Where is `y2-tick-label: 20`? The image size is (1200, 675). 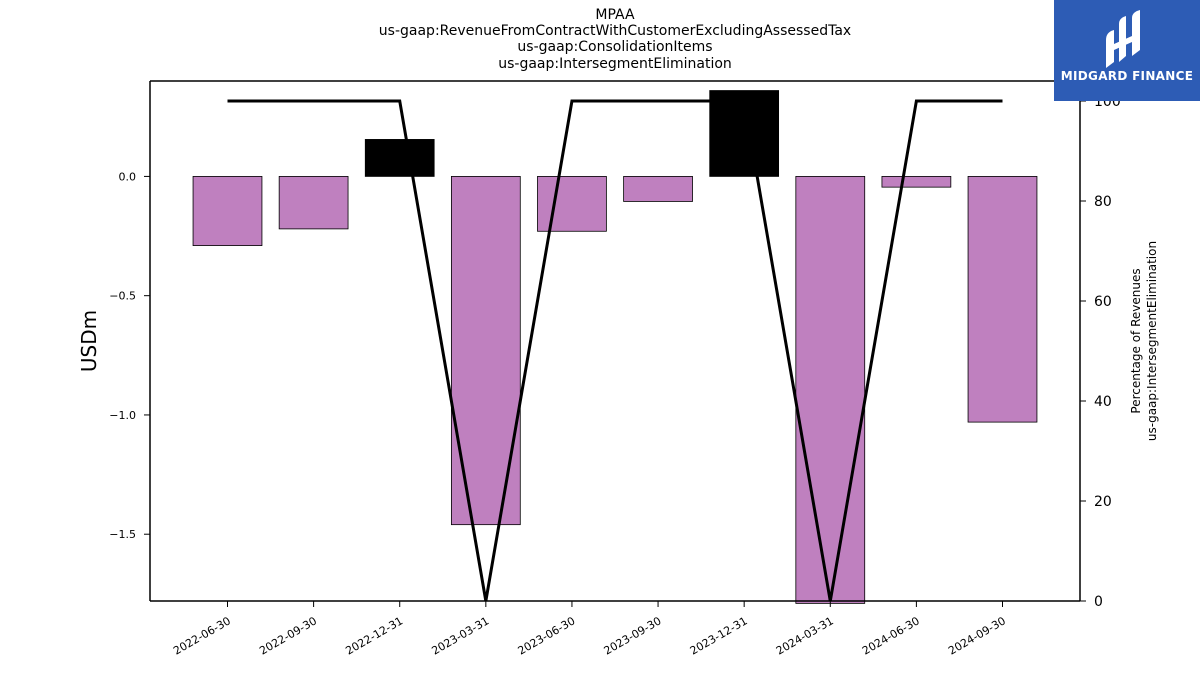 y2-tick-label: 20 is located at coordinates (1103, 502).